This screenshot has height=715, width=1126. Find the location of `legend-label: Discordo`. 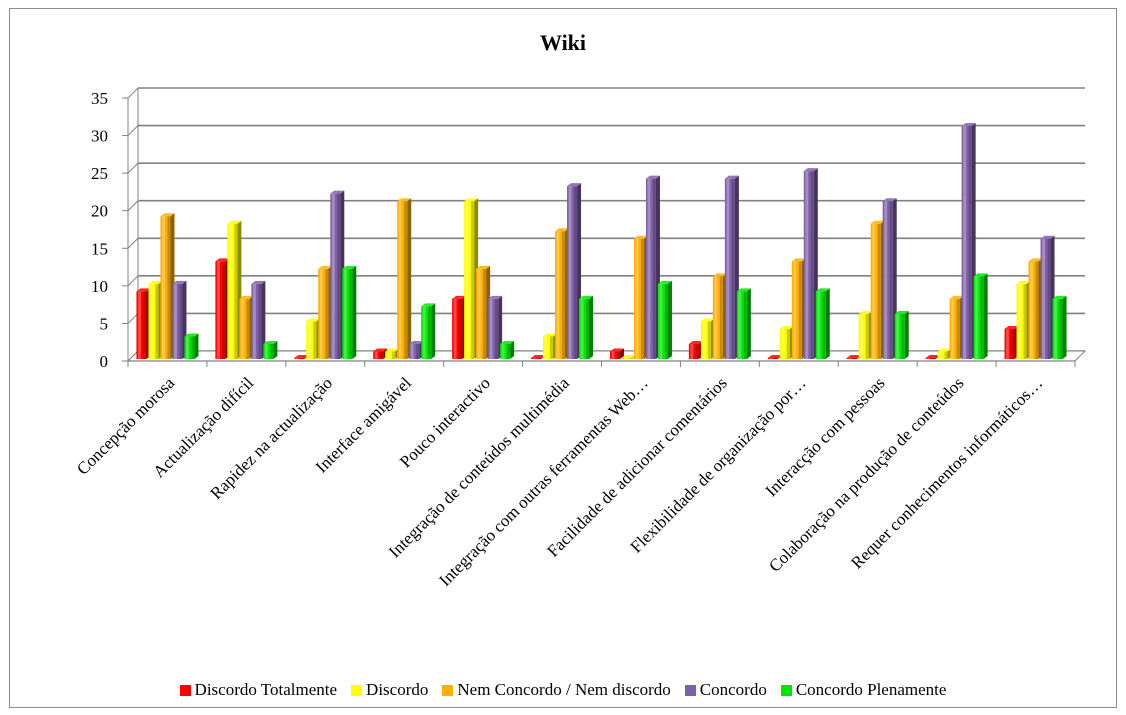

legend-label: Discordo is located at coordinates (397, 689).